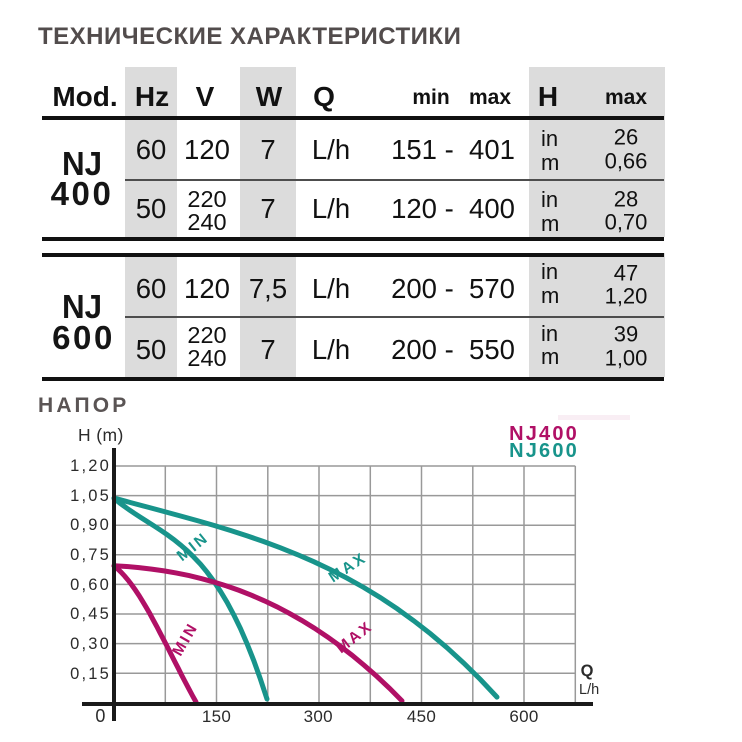 This screenshot has height=742, width=742. What do you see at coordinates (587, 671) in the screenshot?
I see `svg-text: Q` at bounding box center [587, 671].